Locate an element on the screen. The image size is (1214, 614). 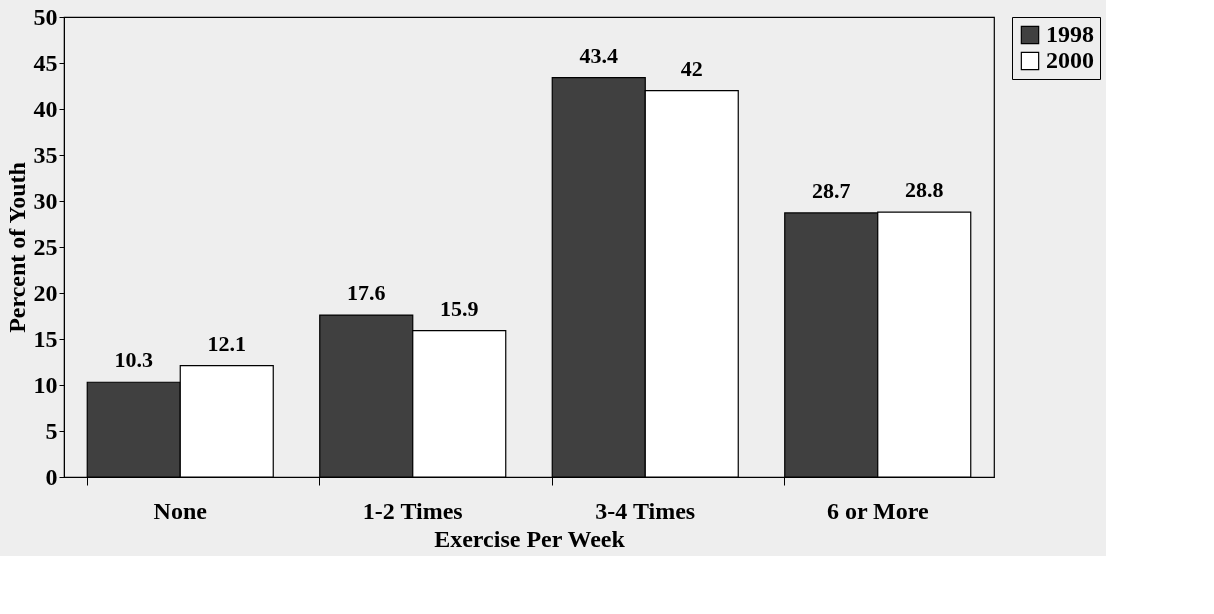
y-tick-label: 35 is located at coordinates (45, 154).